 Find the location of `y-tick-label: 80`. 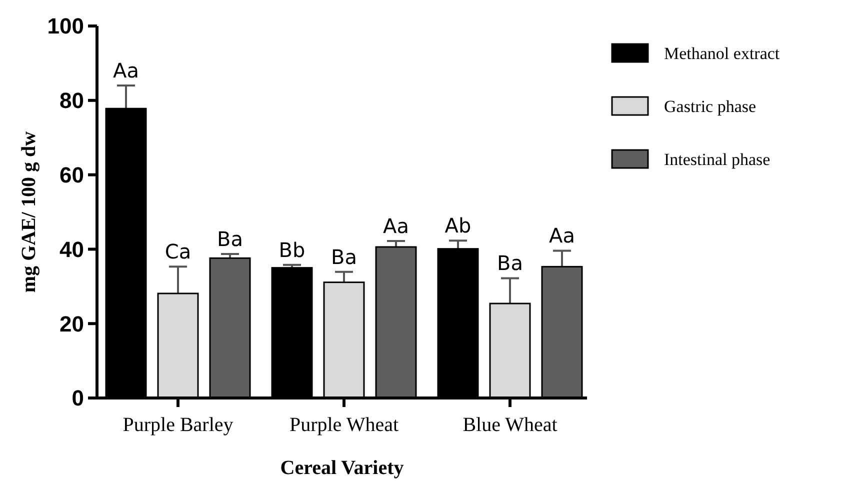

y-tick-label: 80 is located at coordinates (72, 101).